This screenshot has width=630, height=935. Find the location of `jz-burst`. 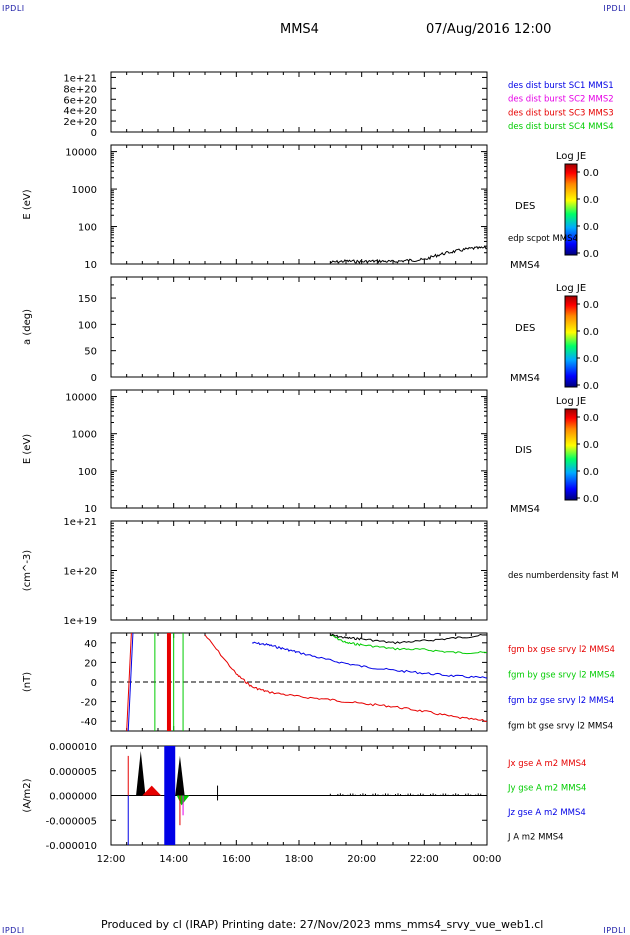

jz-burst is located at coordinates (170, 795).